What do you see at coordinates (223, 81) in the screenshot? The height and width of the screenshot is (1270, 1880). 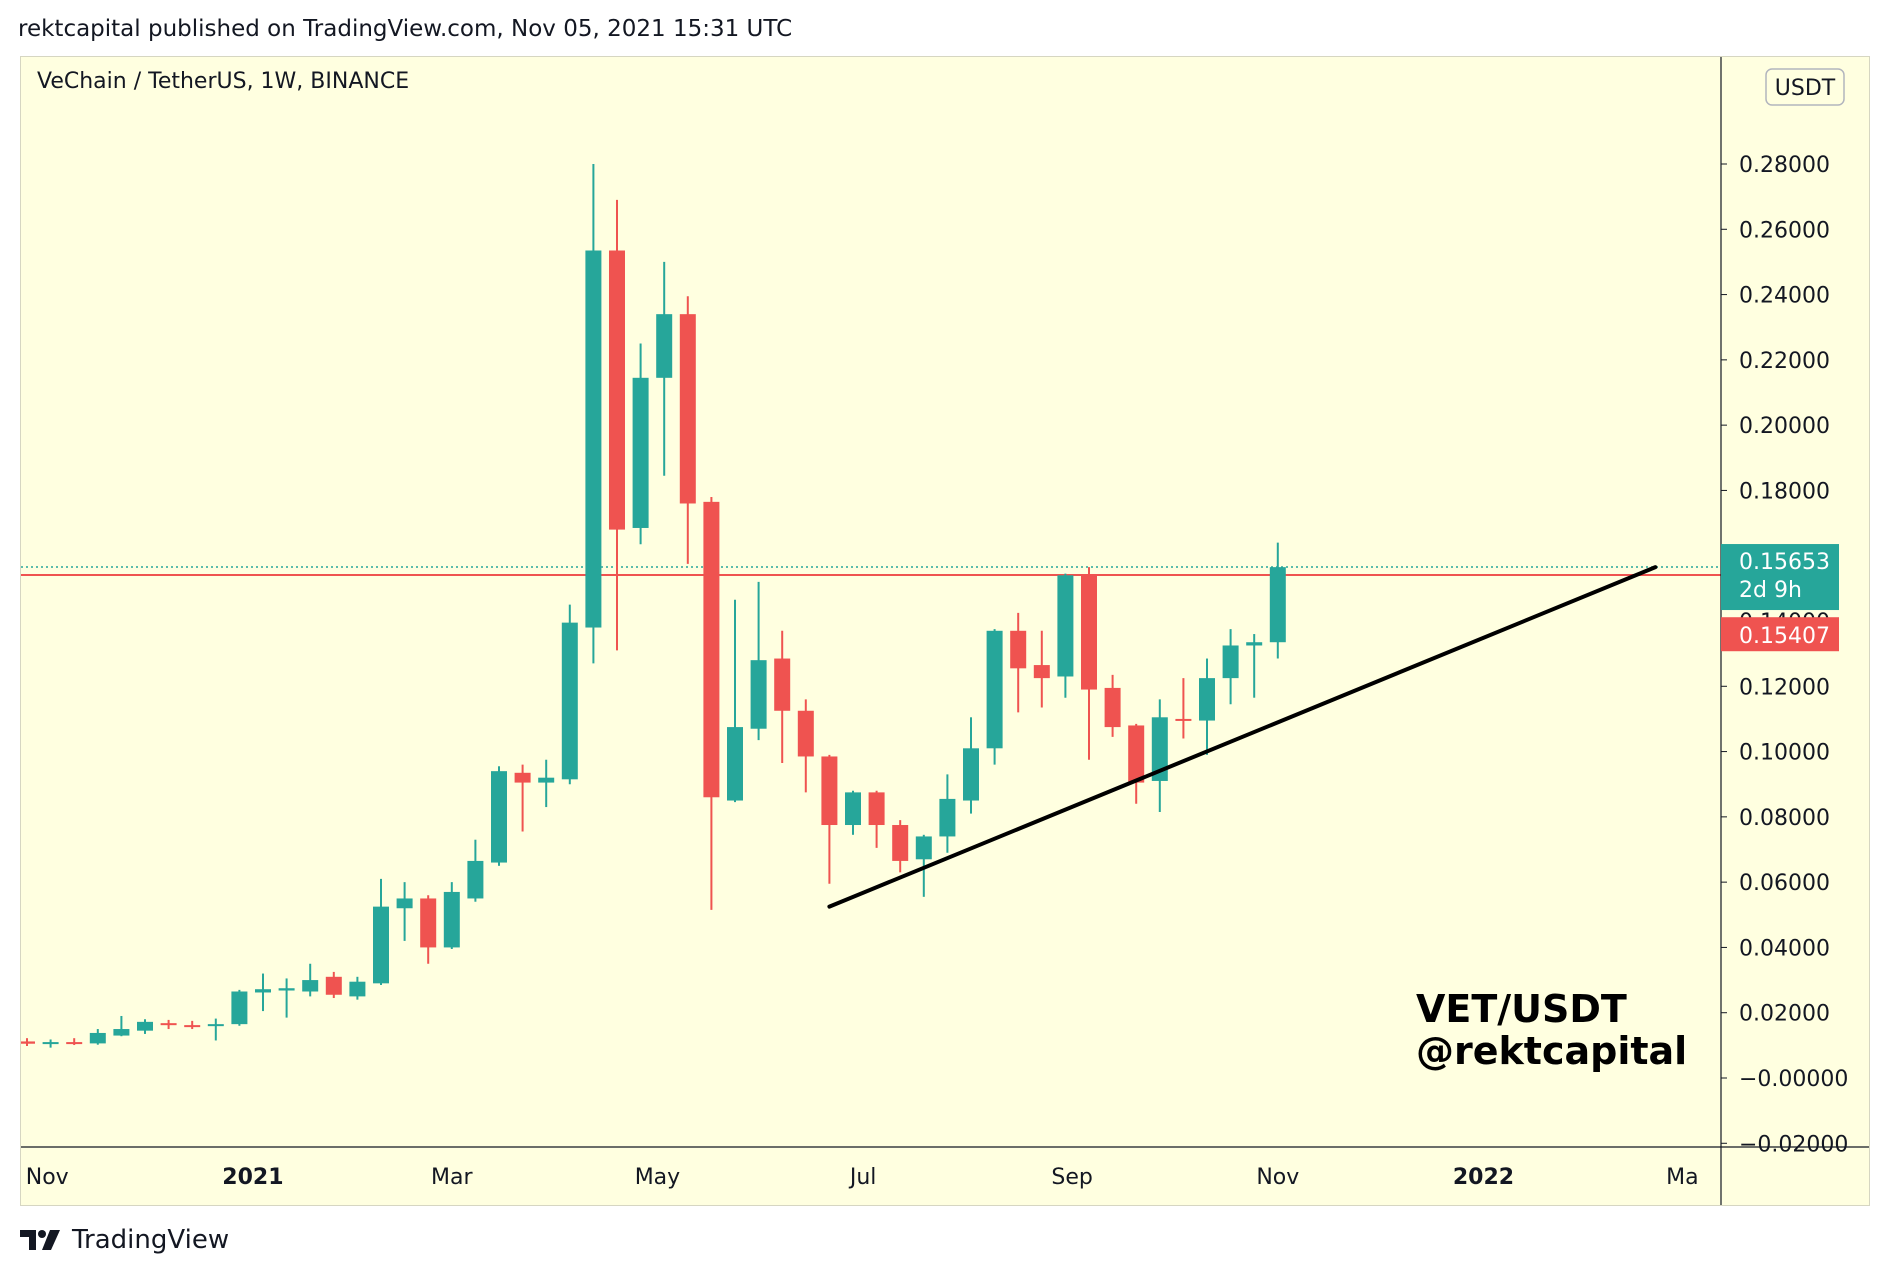 I see `symbol-title: VeChain / TetherUS, 1W, BINANCE` at bounding box center [223, 81].